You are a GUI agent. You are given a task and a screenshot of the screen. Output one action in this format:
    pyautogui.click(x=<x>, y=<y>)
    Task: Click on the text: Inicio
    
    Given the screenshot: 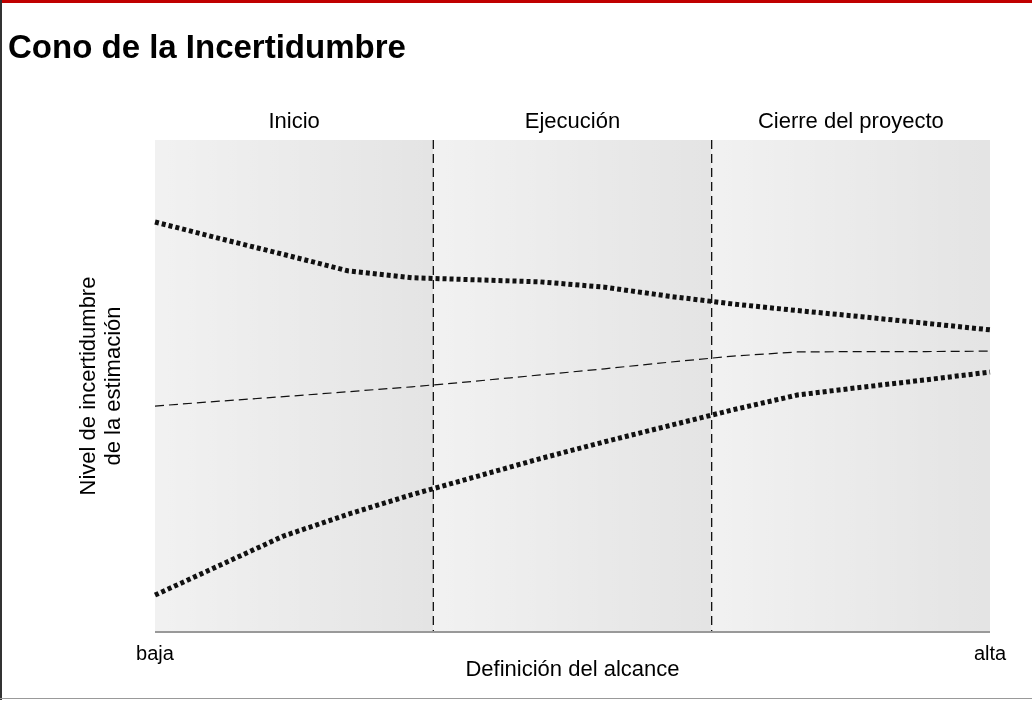 What is the action you would take?
    pyautogui.click(x=294, y=120)
    